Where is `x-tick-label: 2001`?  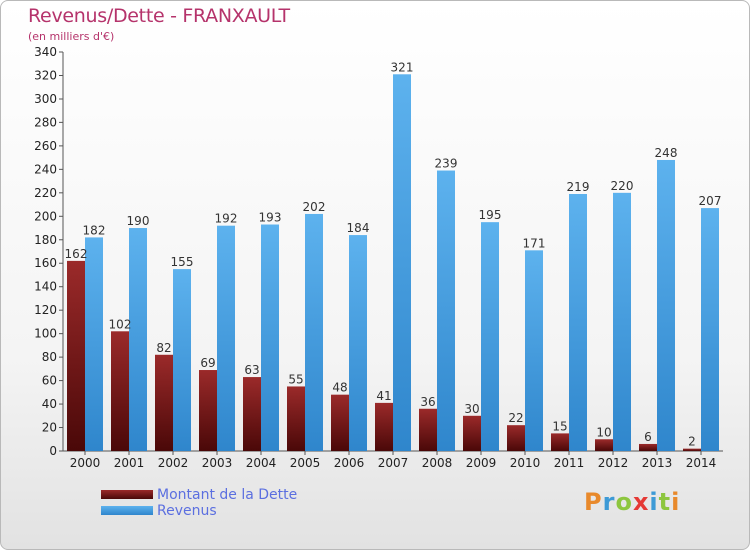
x-tick-label: 2001 is located at coordinates (129, 463).